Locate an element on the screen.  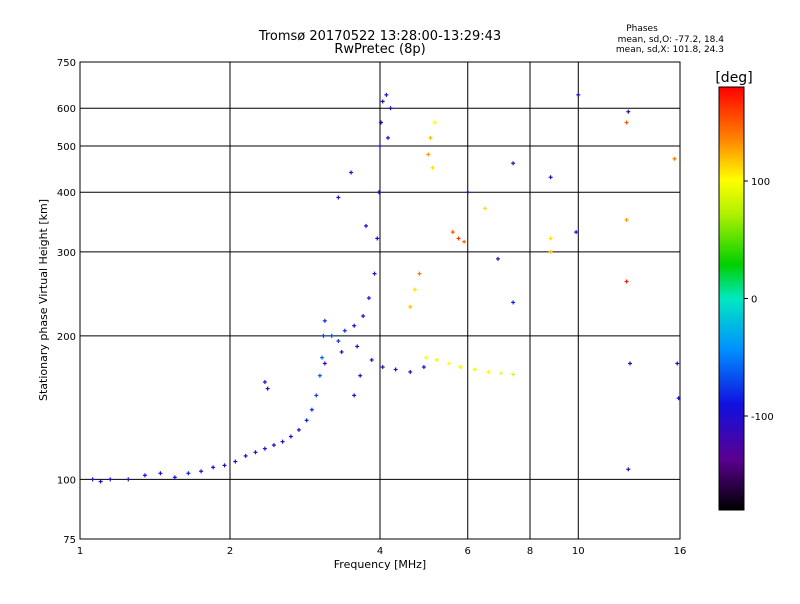
legend-line-x: mean, sd,X: 101.8, 24.3 is located at coordinates (670, 50).